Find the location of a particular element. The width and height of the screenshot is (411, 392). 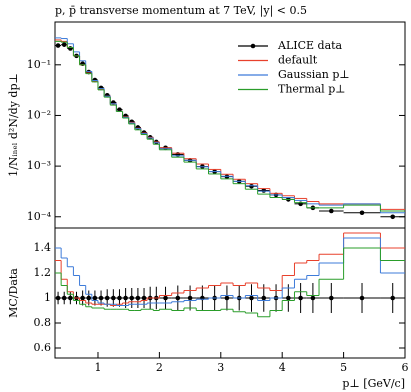

legend-marker is located at coordinates (253, 46).